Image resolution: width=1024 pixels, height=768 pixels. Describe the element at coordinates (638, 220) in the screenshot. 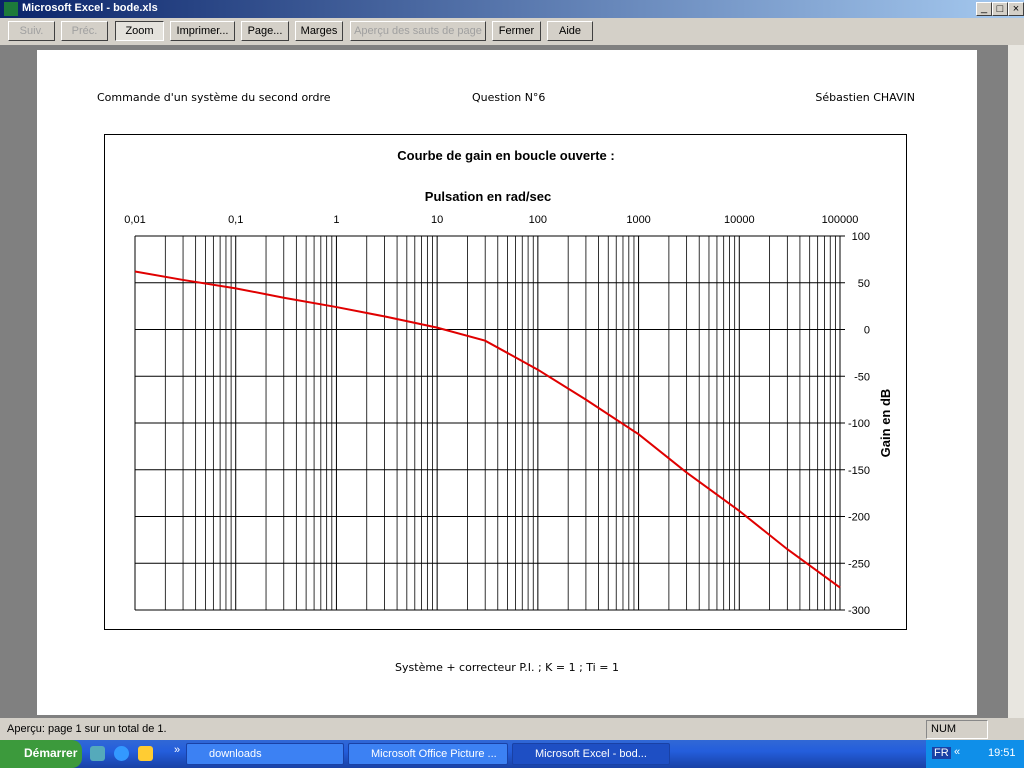

I see `x-tick-label: 1000` at that location.